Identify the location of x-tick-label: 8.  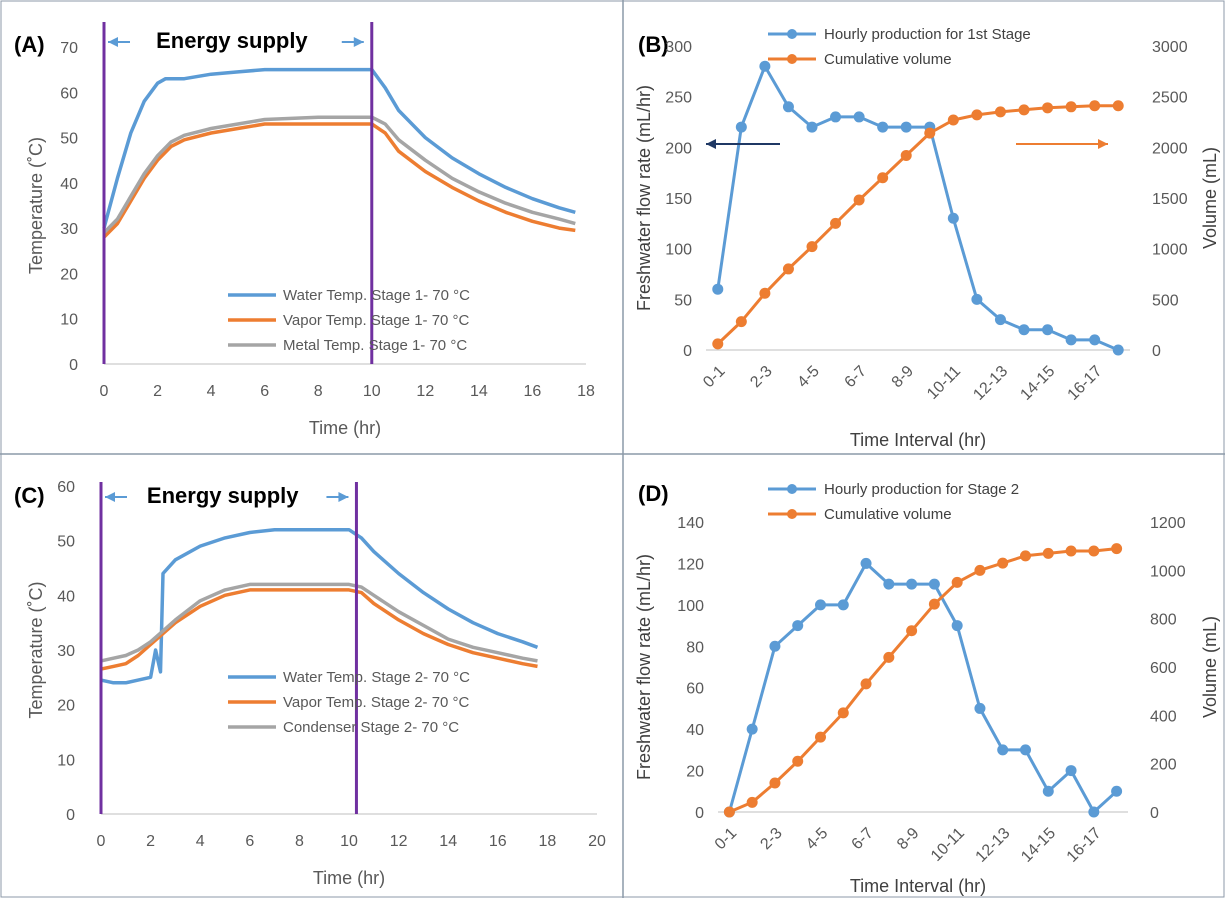
(299, 841).